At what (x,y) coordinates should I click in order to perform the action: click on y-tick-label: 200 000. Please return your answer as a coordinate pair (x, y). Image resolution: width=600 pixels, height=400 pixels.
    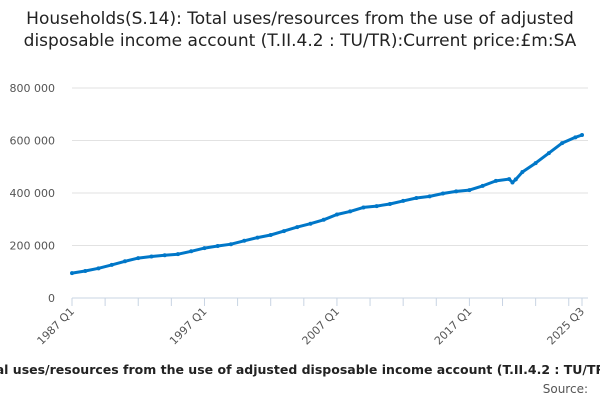
    Looking at the image, I should click on (33, 246).